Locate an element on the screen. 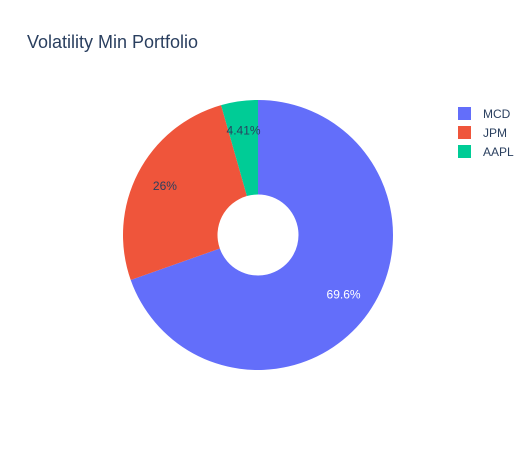 The image size is (532, 450). chart-title: Volatility Min Portfolio is located at coordinates (113, 42).